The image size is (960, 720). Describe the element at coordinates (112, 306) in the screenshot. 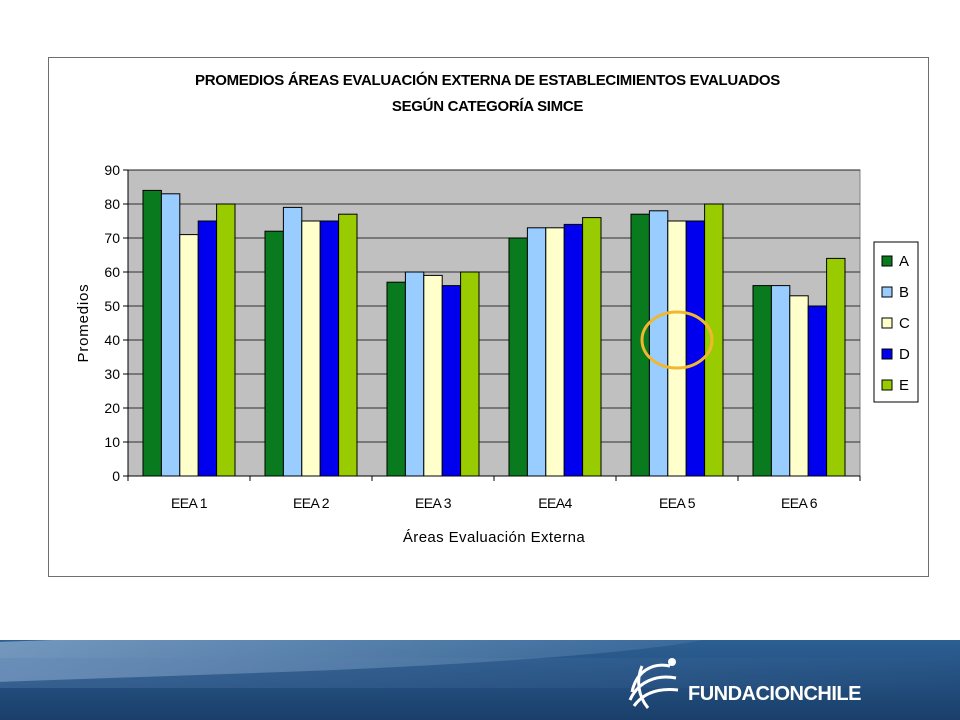

I see `y-tick-label: 50` at that location.